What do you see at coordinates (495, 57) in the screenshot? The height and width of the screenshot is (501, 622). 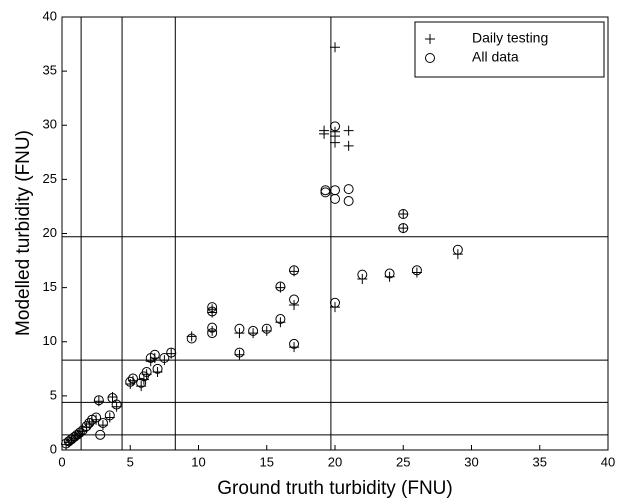 I see `legend-label: All data` at bounding box center [495, 57].